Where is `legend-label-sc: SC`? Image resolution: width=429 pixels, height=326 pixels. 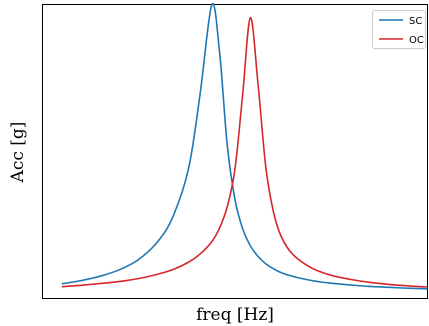 legend-label-sc: SC is located at coordinates (415, 21).